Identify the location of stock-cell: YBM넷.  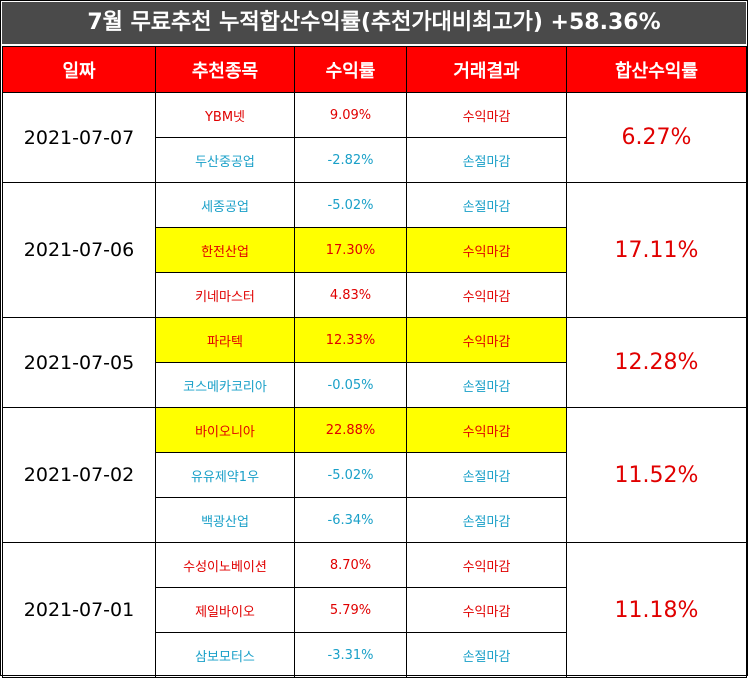
(225, 115).